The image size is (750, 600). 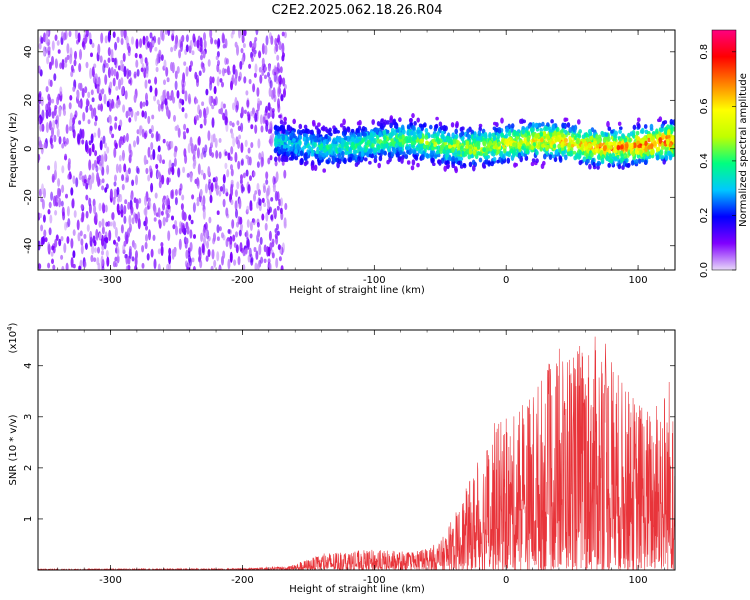 I want to click on y-tick-label: 40, so click(x=28, y=51).